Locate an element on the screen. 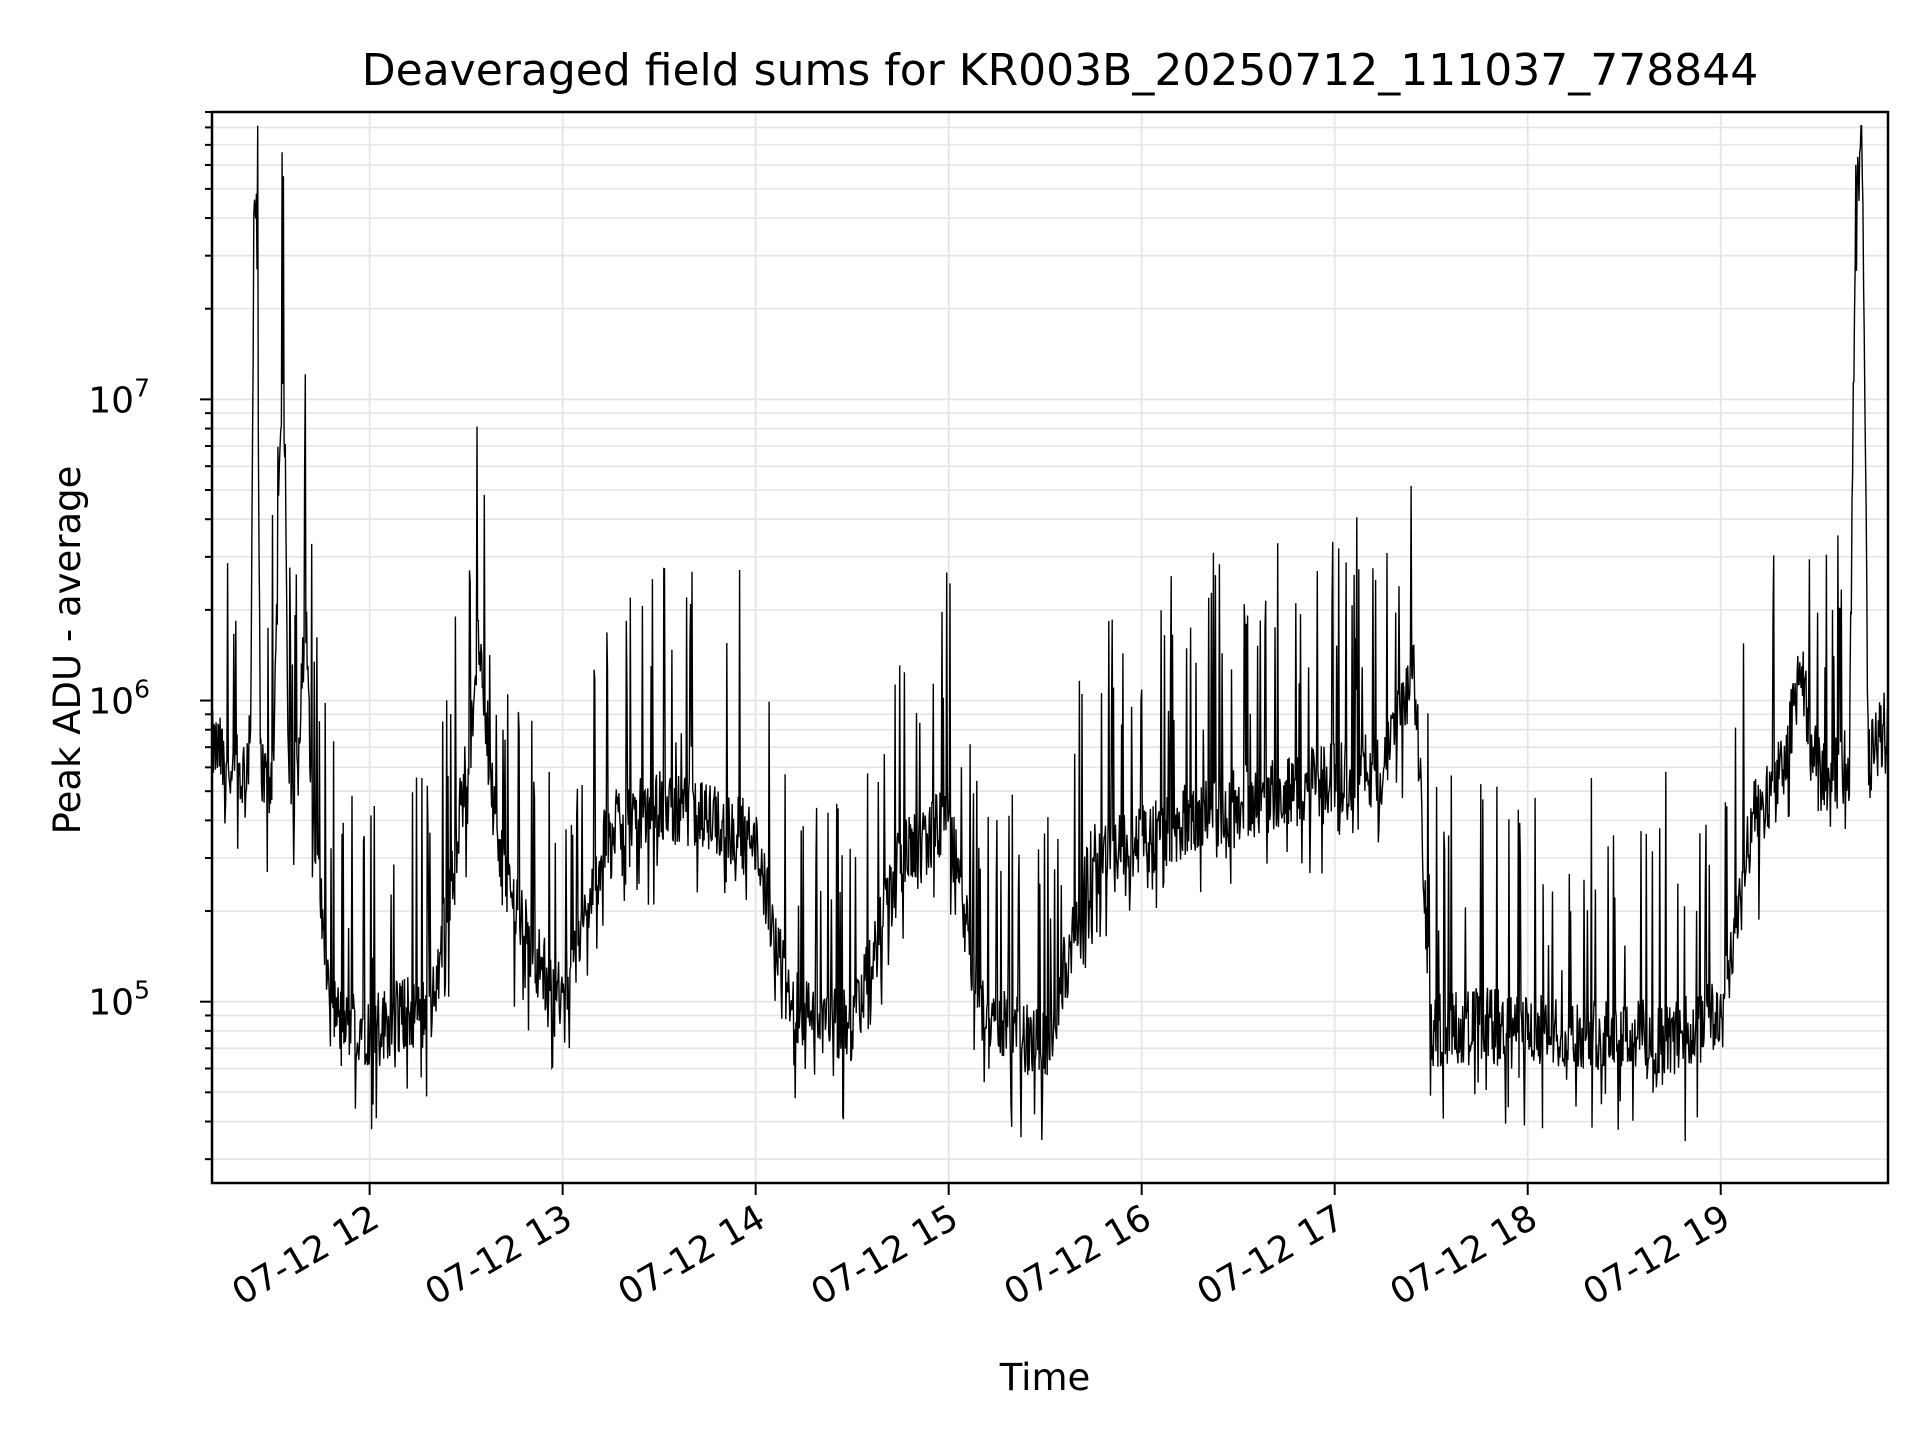 This screenshot has height=1440, width=1920. x-tick-label: 07-12 12 is located at coordinates (305, 1255).